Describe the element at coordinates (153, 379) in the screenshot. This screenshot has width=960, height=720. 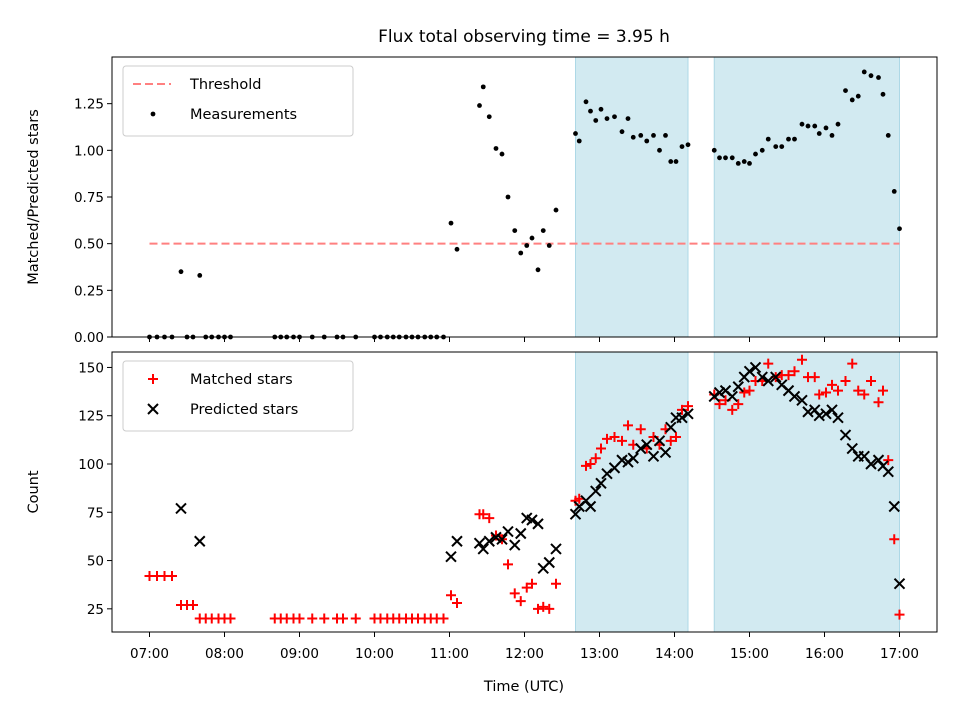
I see `legend-matched-swatch` at that location.